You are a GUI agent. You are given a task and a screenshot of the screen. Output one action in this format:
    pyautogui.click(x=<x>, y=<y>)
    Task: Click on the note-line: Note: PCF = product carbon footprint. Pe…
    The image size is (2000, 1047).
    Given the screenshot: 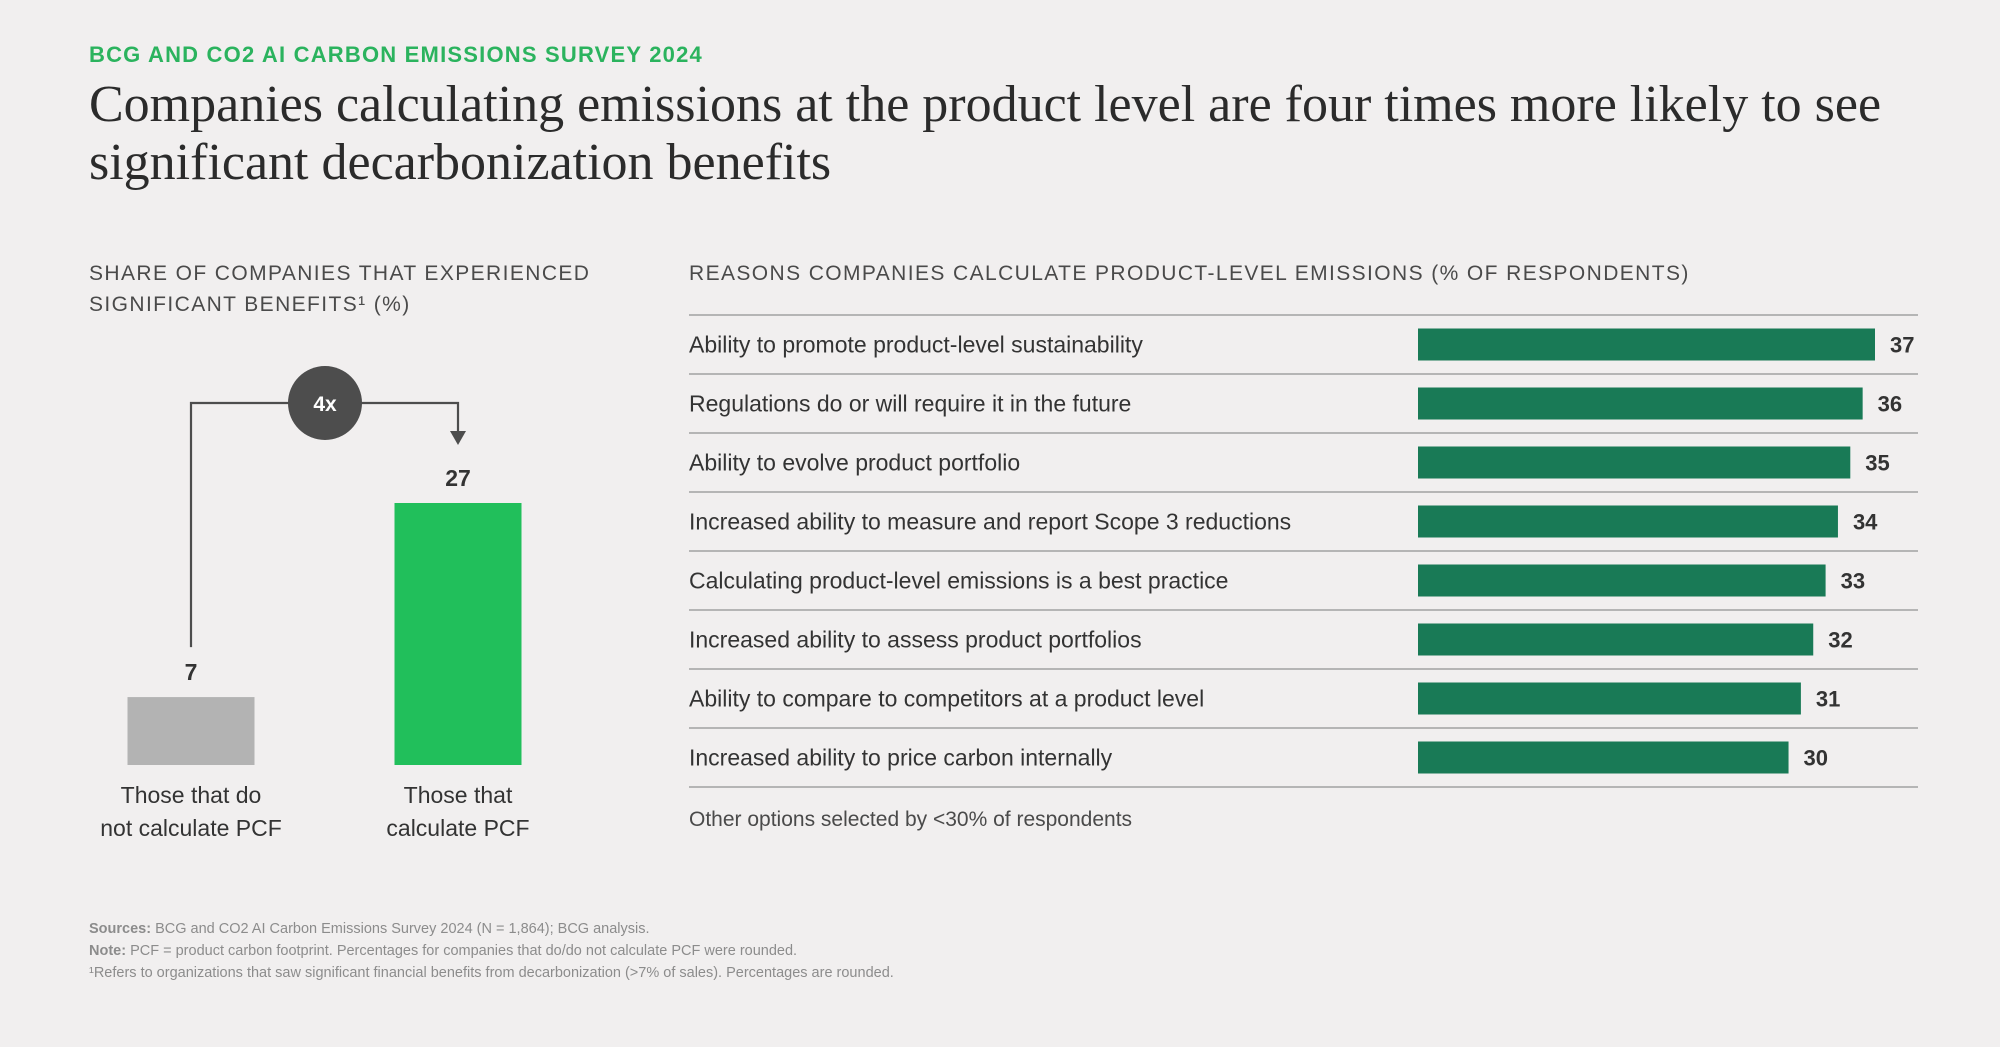 What is the action you would take?
    pyautogui.click(x=989, y=951)
    